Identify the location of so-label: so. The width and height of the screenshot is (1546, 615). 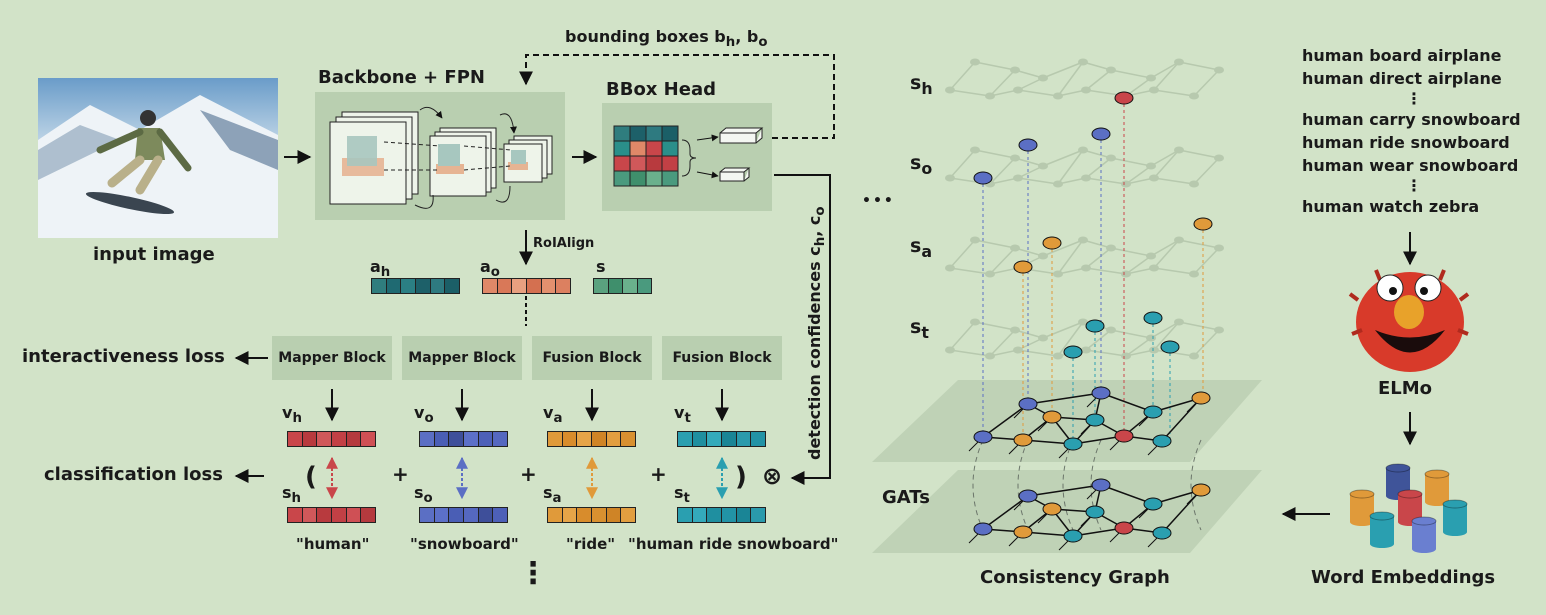
(423, 495).